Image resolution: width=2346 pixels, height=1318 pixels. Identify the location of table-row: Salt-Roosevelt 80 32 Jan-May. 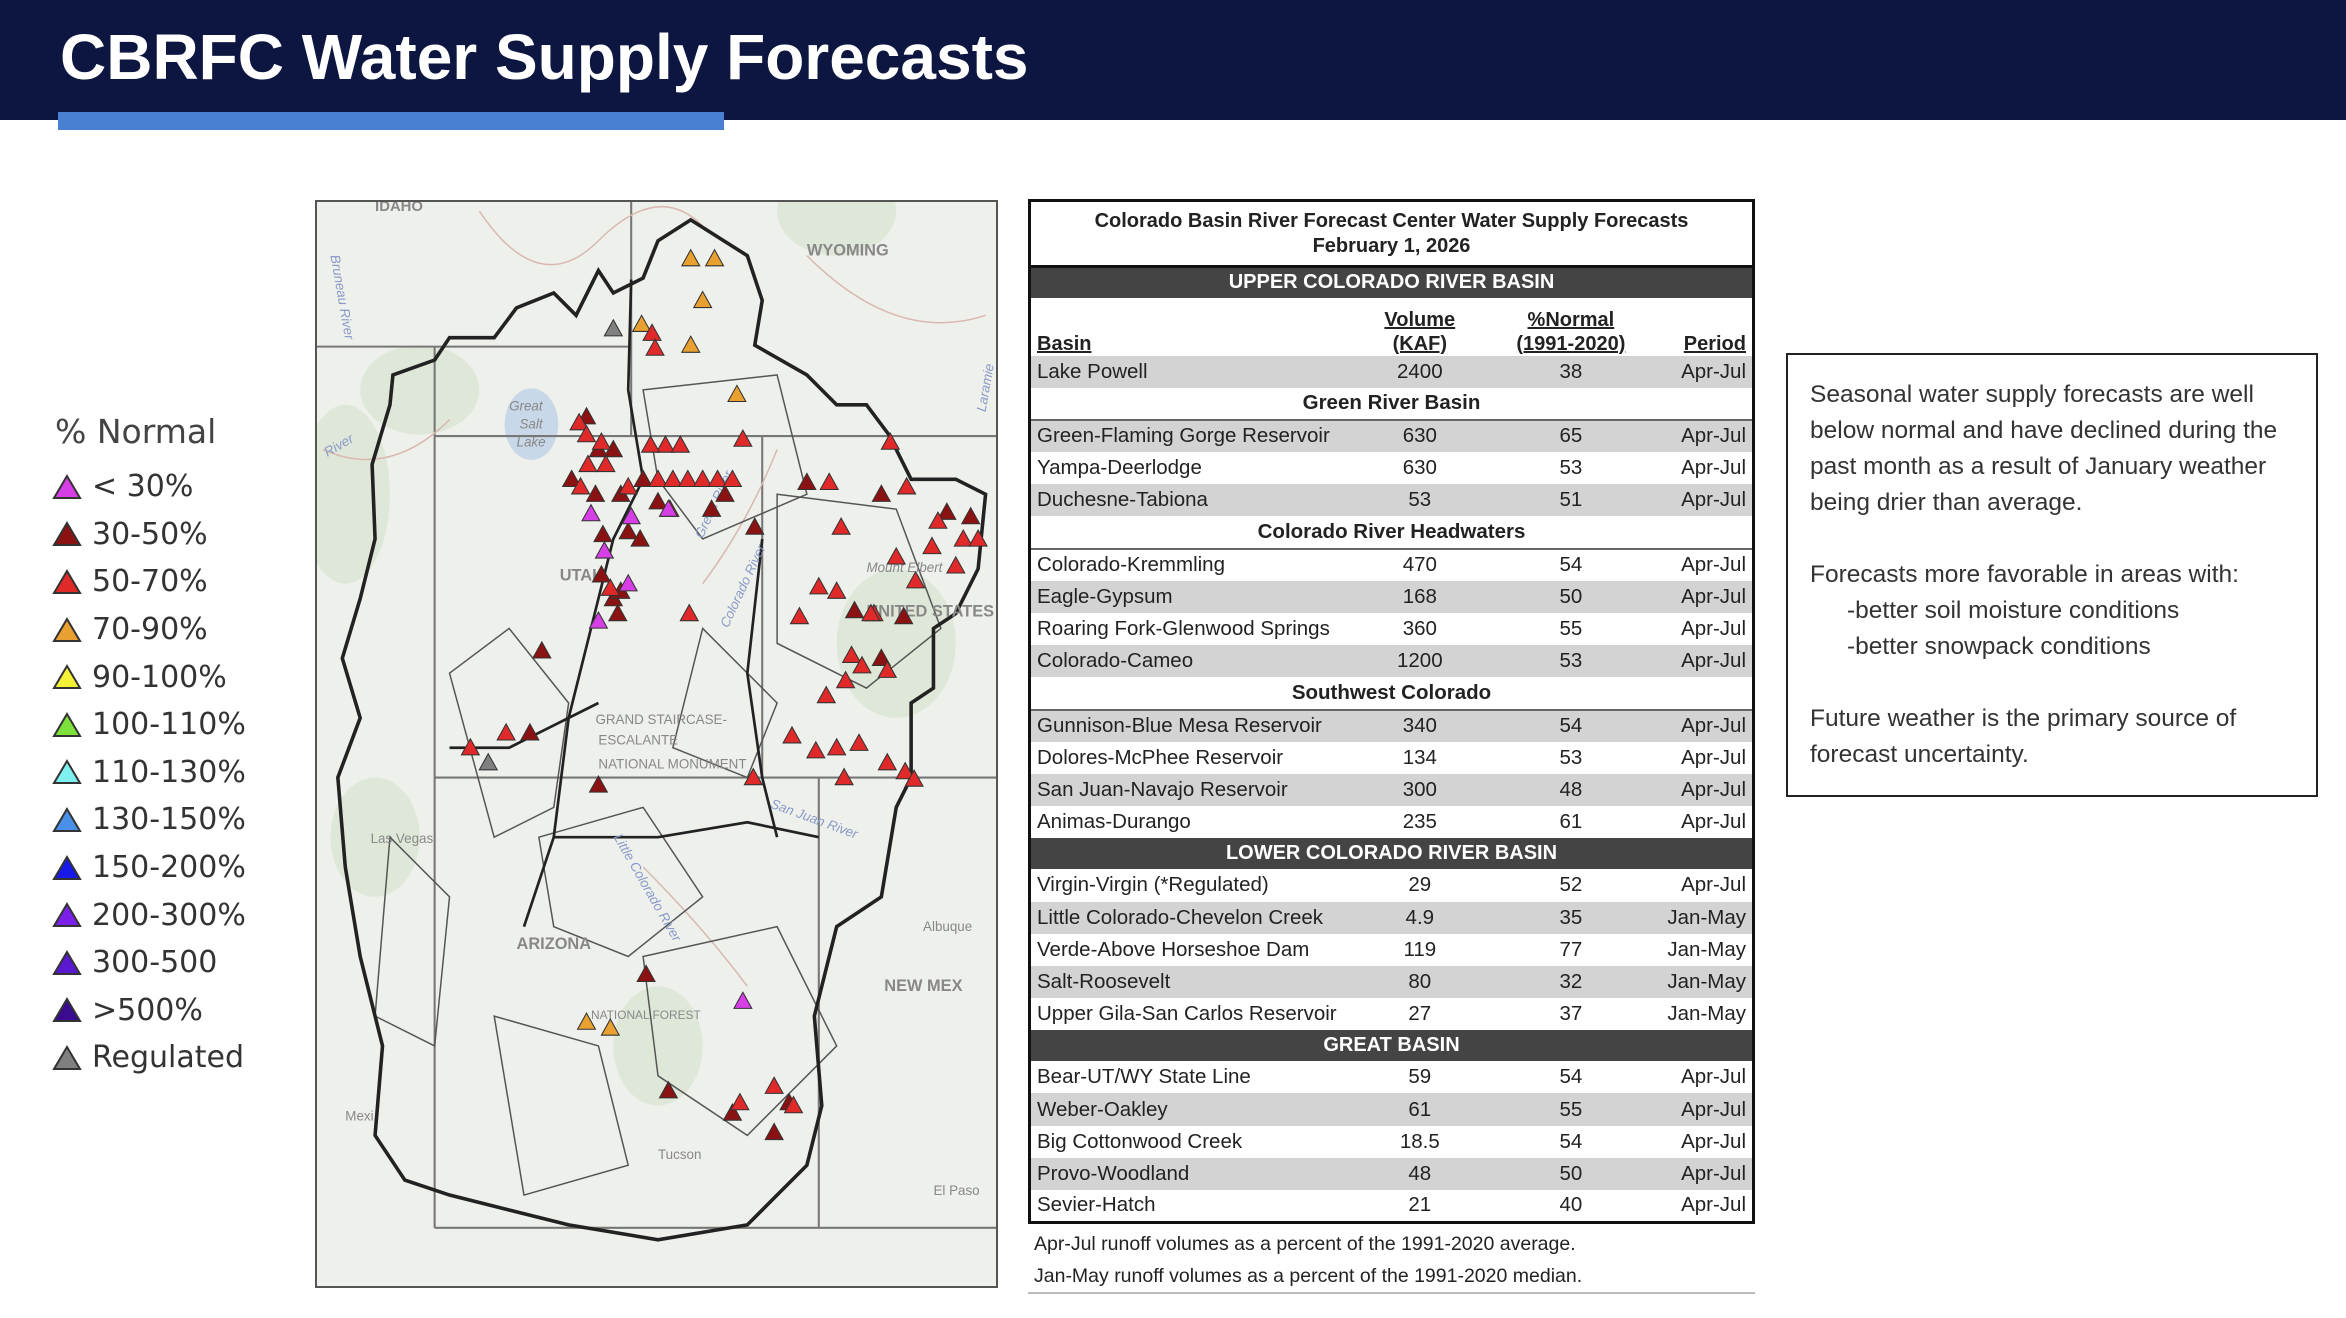
(1391, 982).